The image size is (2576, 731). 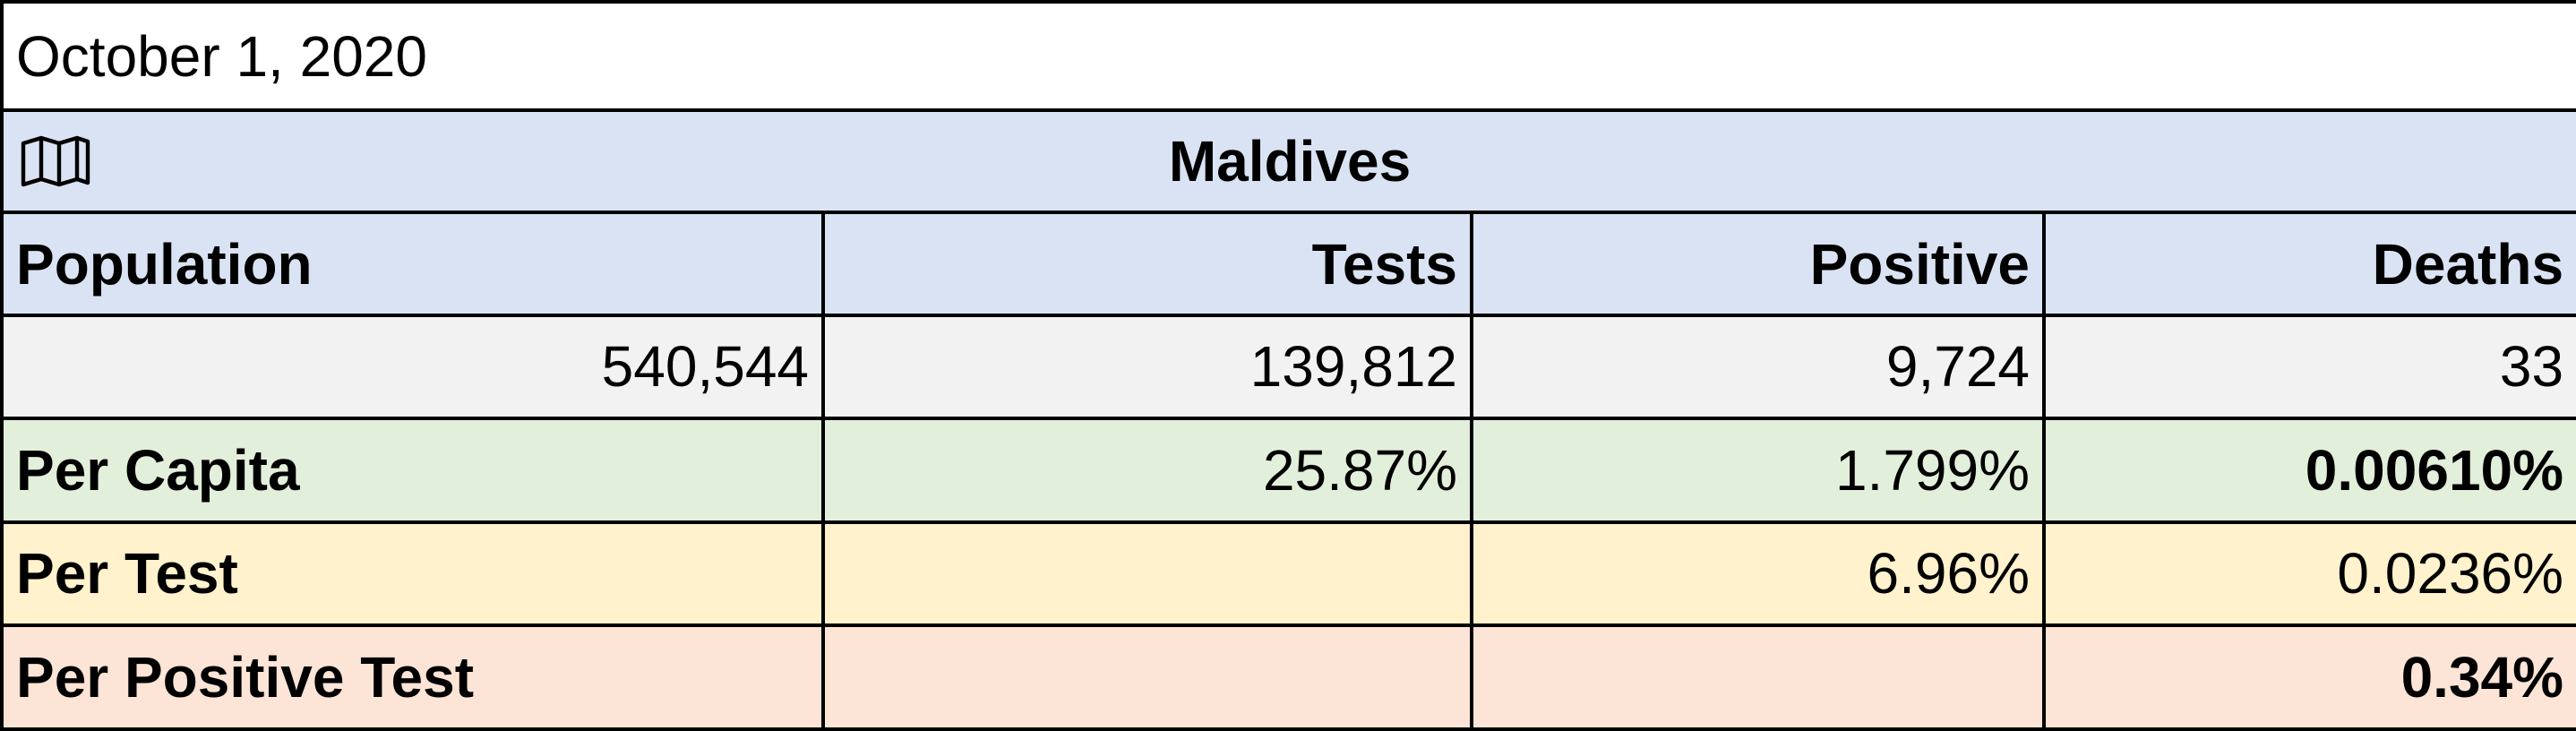 I want to click on column-header: Positive, so click(x=1758, y=264).